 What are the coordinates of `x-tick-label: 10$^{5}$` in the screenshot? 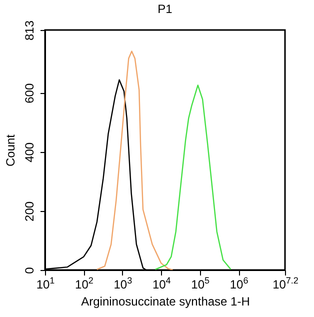 It's located at (200, 284).